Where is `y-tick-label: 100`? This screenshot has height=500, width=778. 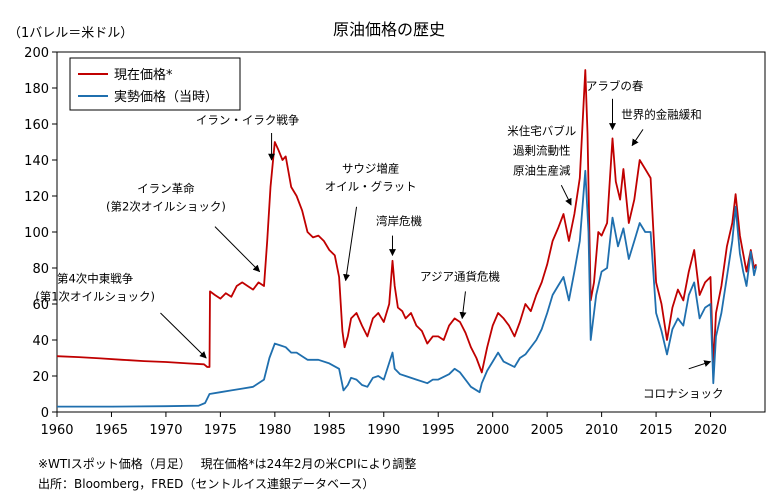 y-tick-label: 100 is located at coordinates (36, 233).